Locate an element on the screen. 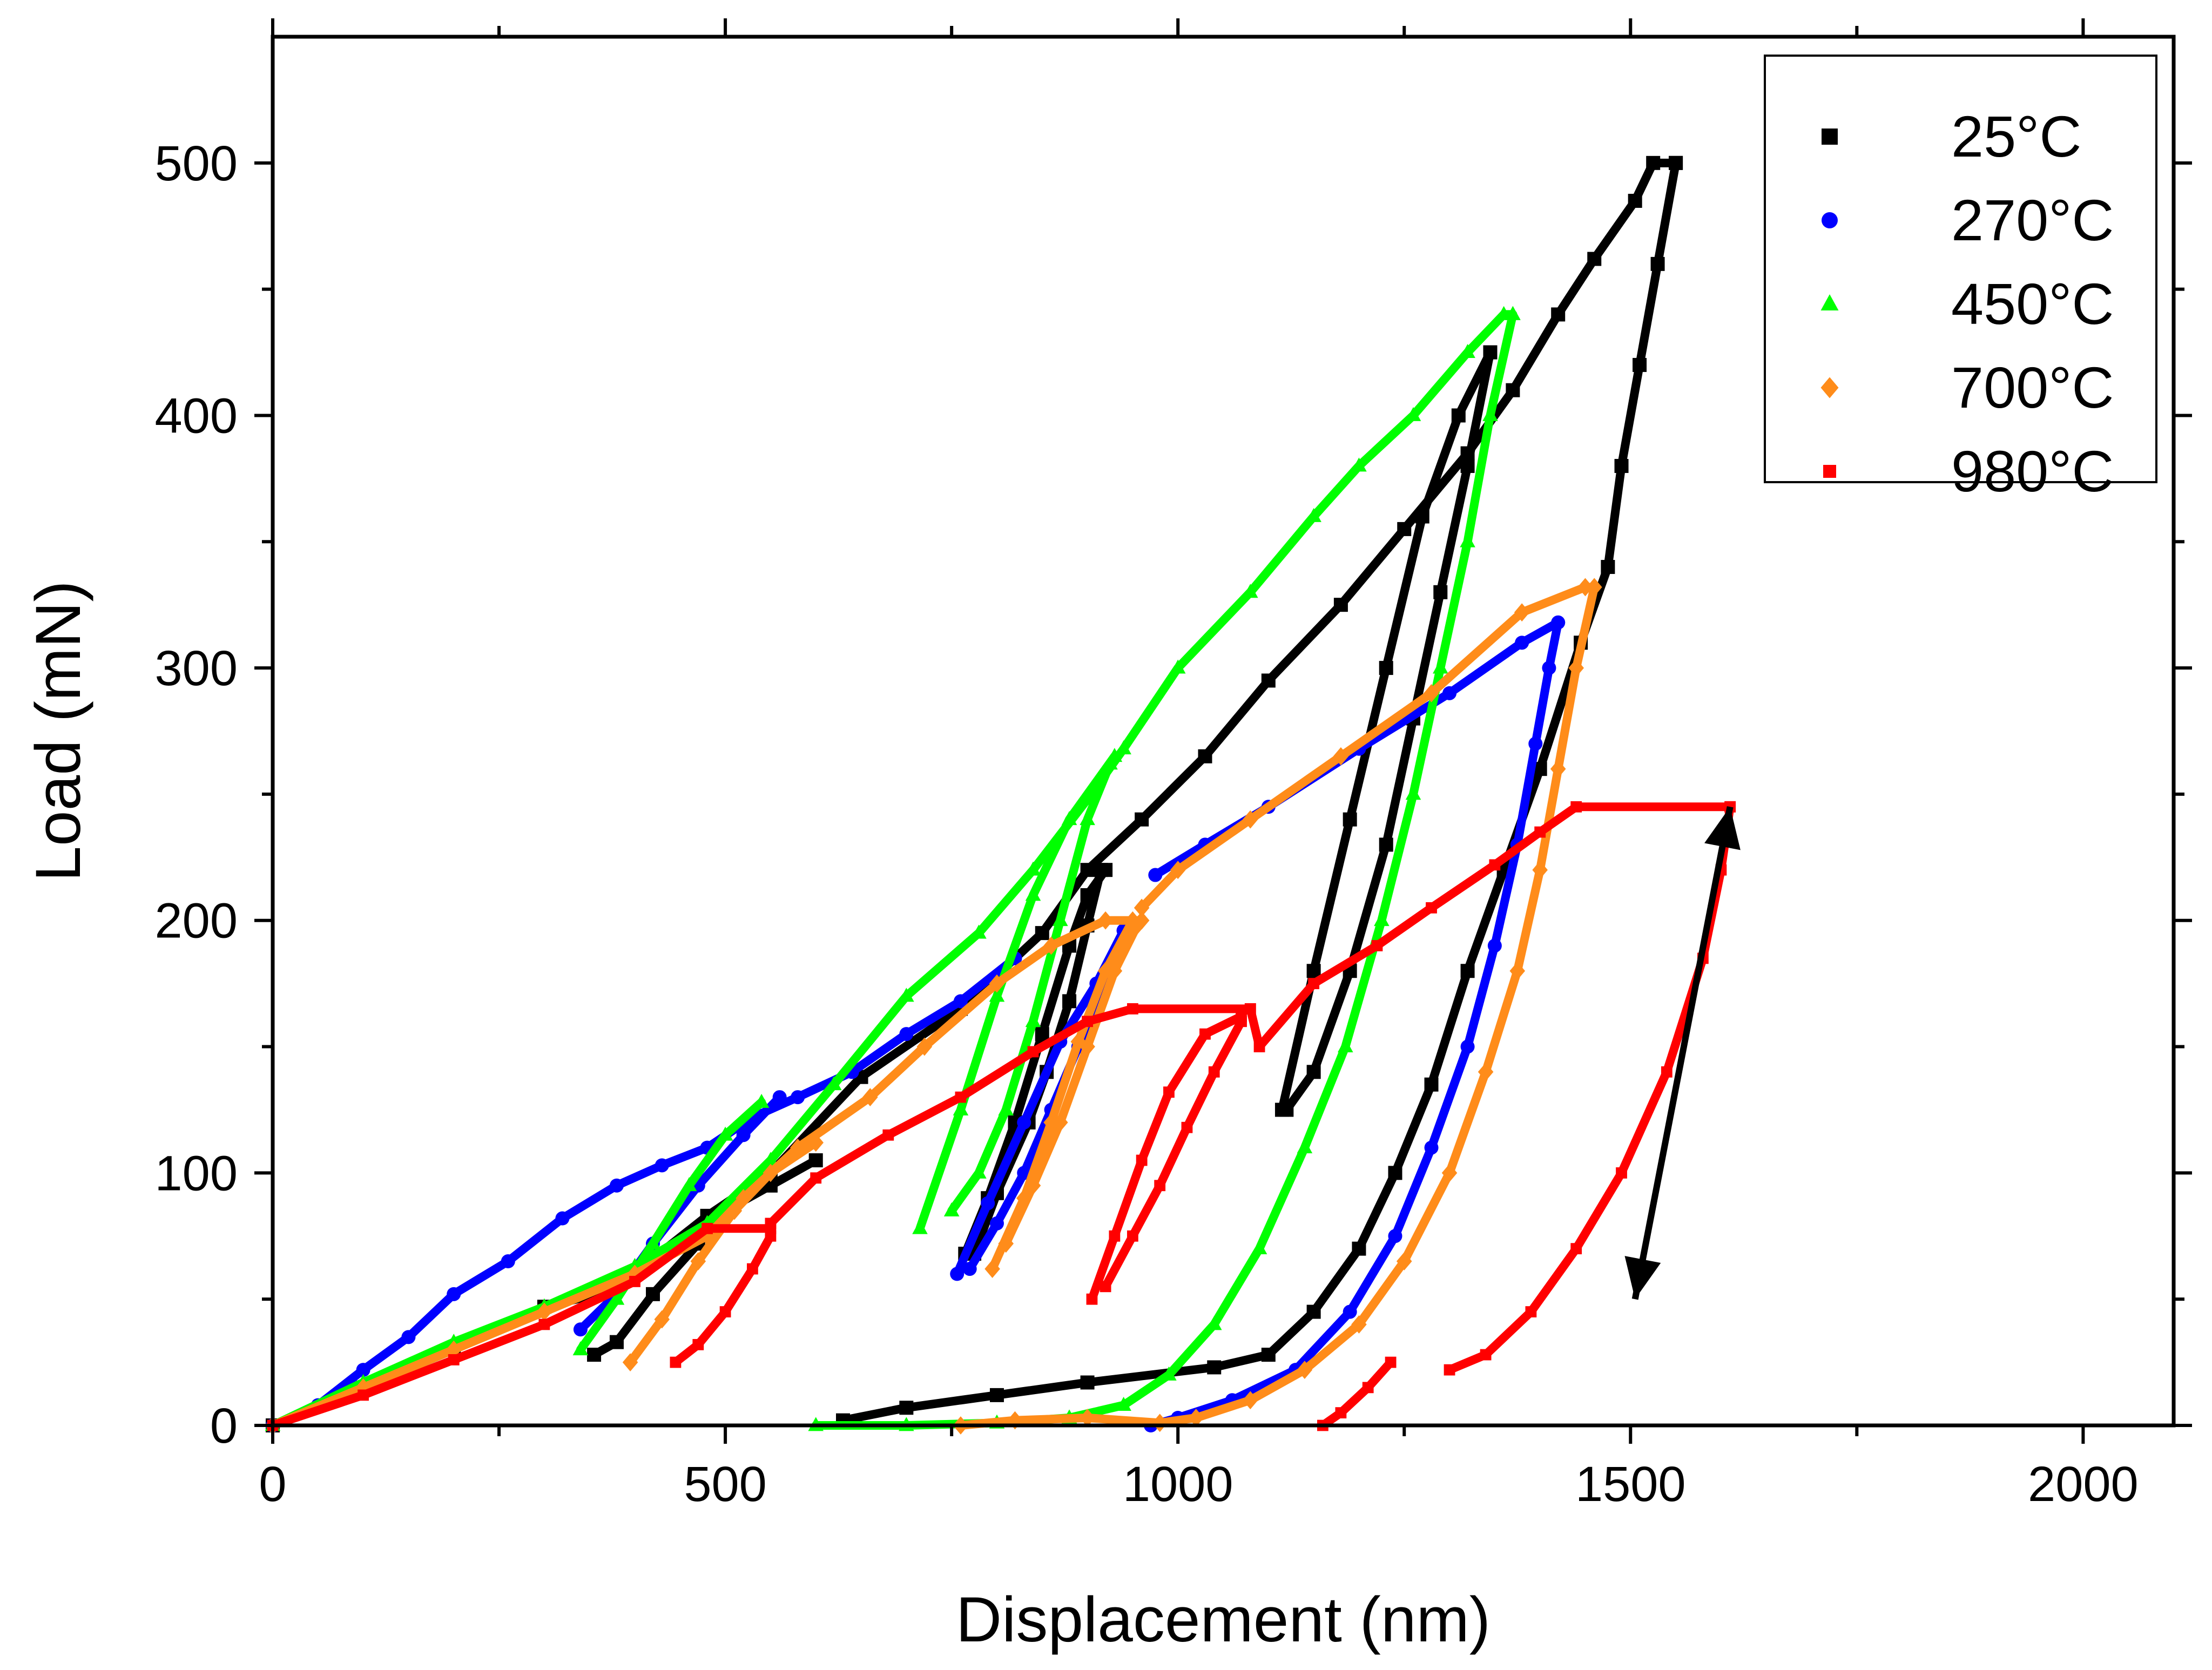  y-tick-label: 300 is located at coordinates (196, 669).